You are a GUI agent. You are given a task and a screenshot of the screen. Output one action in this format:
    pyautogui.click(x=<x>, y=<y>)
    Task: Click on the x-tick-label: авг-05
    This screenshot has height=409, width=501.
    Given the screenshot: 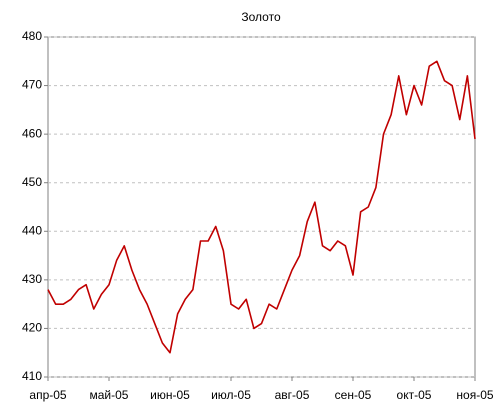 What is the action you would take?
    pyautogui.click(x=292, y=395)
    